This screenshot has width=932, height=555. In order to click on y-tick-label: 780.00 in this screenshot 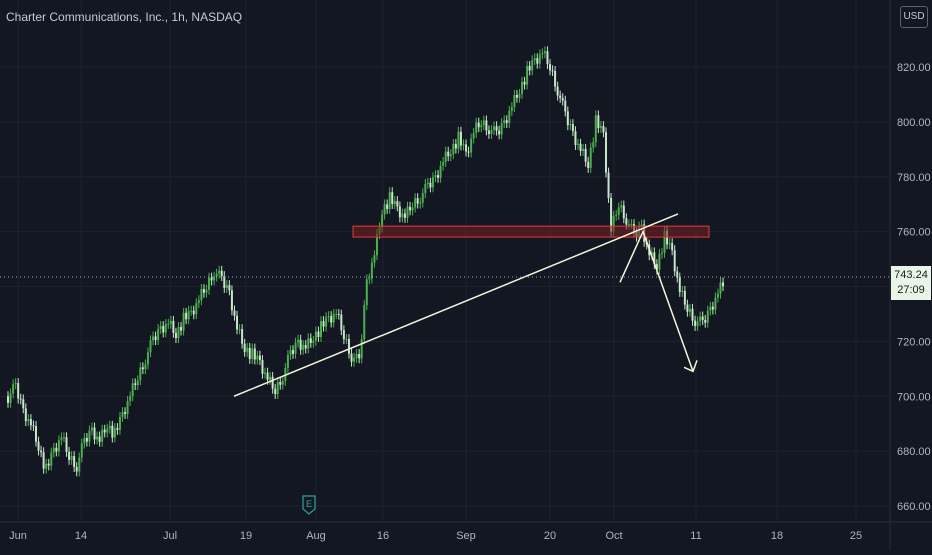, I will do `click(914, 178)`.